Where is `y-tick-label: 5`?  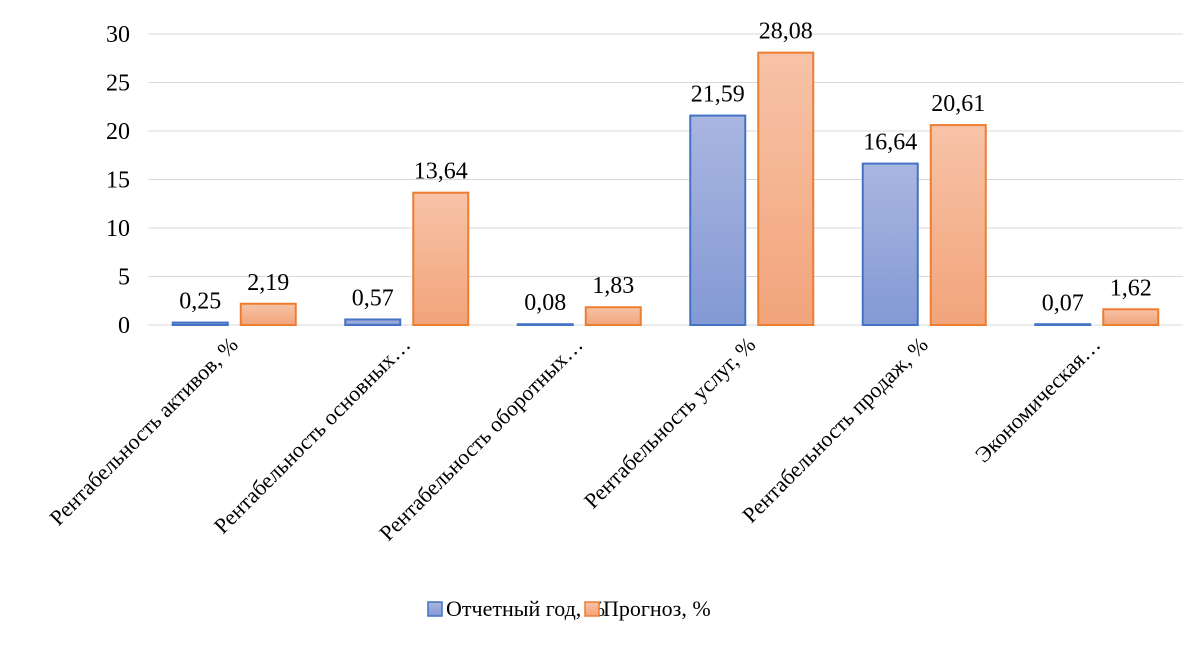
y-tick-label: 5 is located at coordinates (124, 278).